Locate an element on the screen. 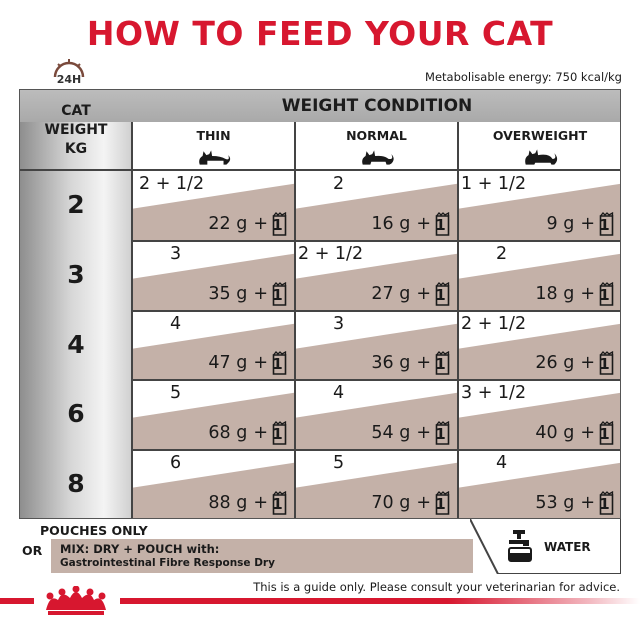 The image size is (640, 640). header-separator is located at coordinates (320, 170).